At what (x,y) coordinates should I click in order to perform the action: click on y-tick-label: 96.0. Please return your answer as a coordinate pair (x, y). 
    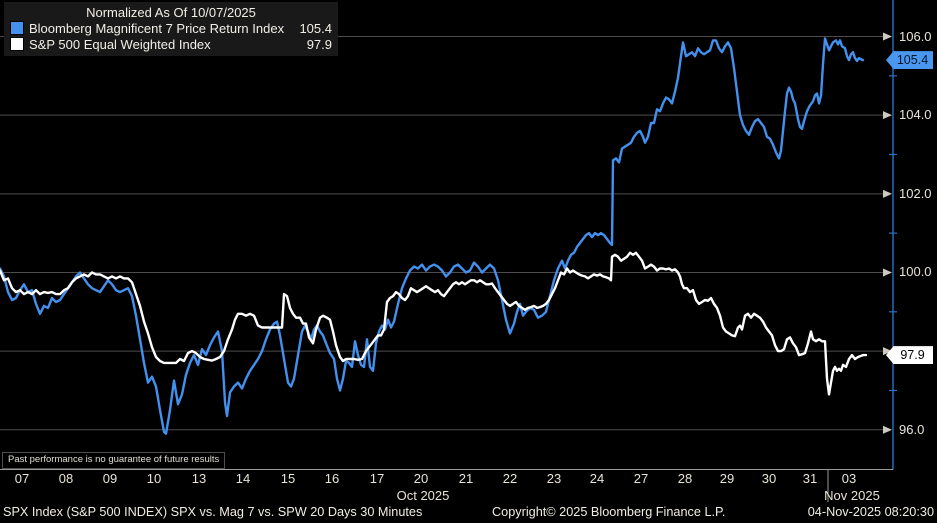
    Looking at the image, I should click on (912, 429).